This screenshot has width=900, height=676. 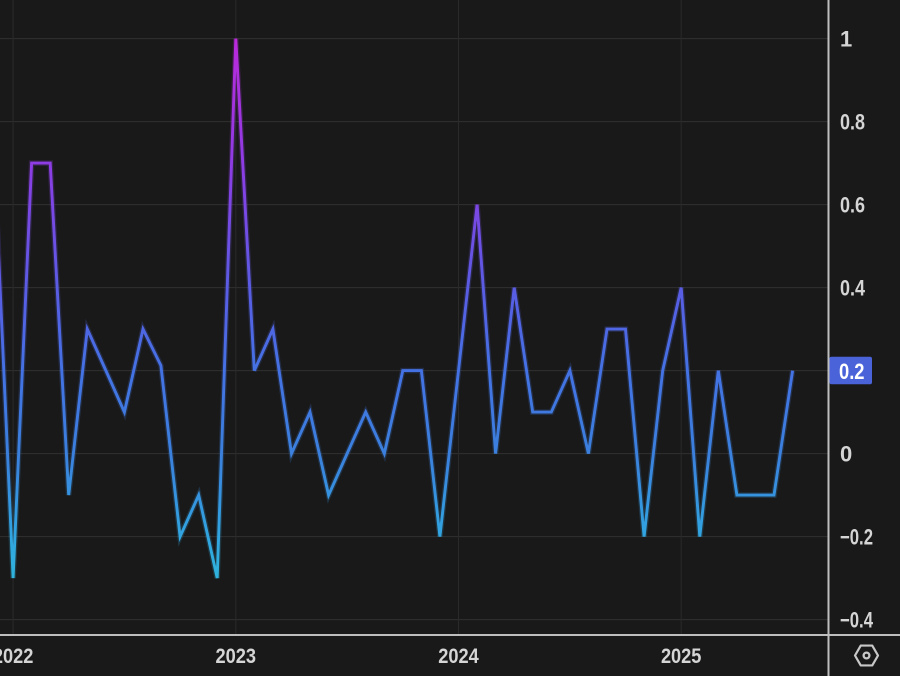 I want to click on svg-text: 2024, so click(x=458, y=656).